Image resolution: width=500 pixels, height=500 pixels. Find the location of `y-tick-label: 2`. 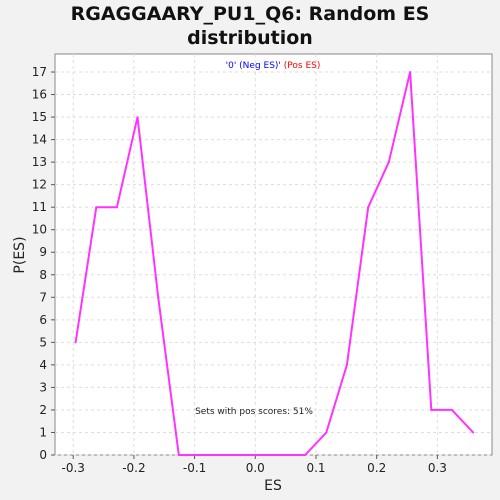

y-tick-label: 2 is located at coordinates (43, 410).